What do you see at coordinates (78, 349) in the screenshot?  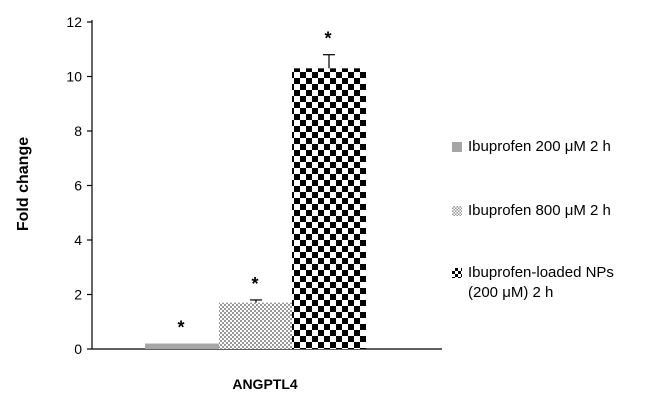 I see `y-tick-label: 0` at bounding box center [78, 349].